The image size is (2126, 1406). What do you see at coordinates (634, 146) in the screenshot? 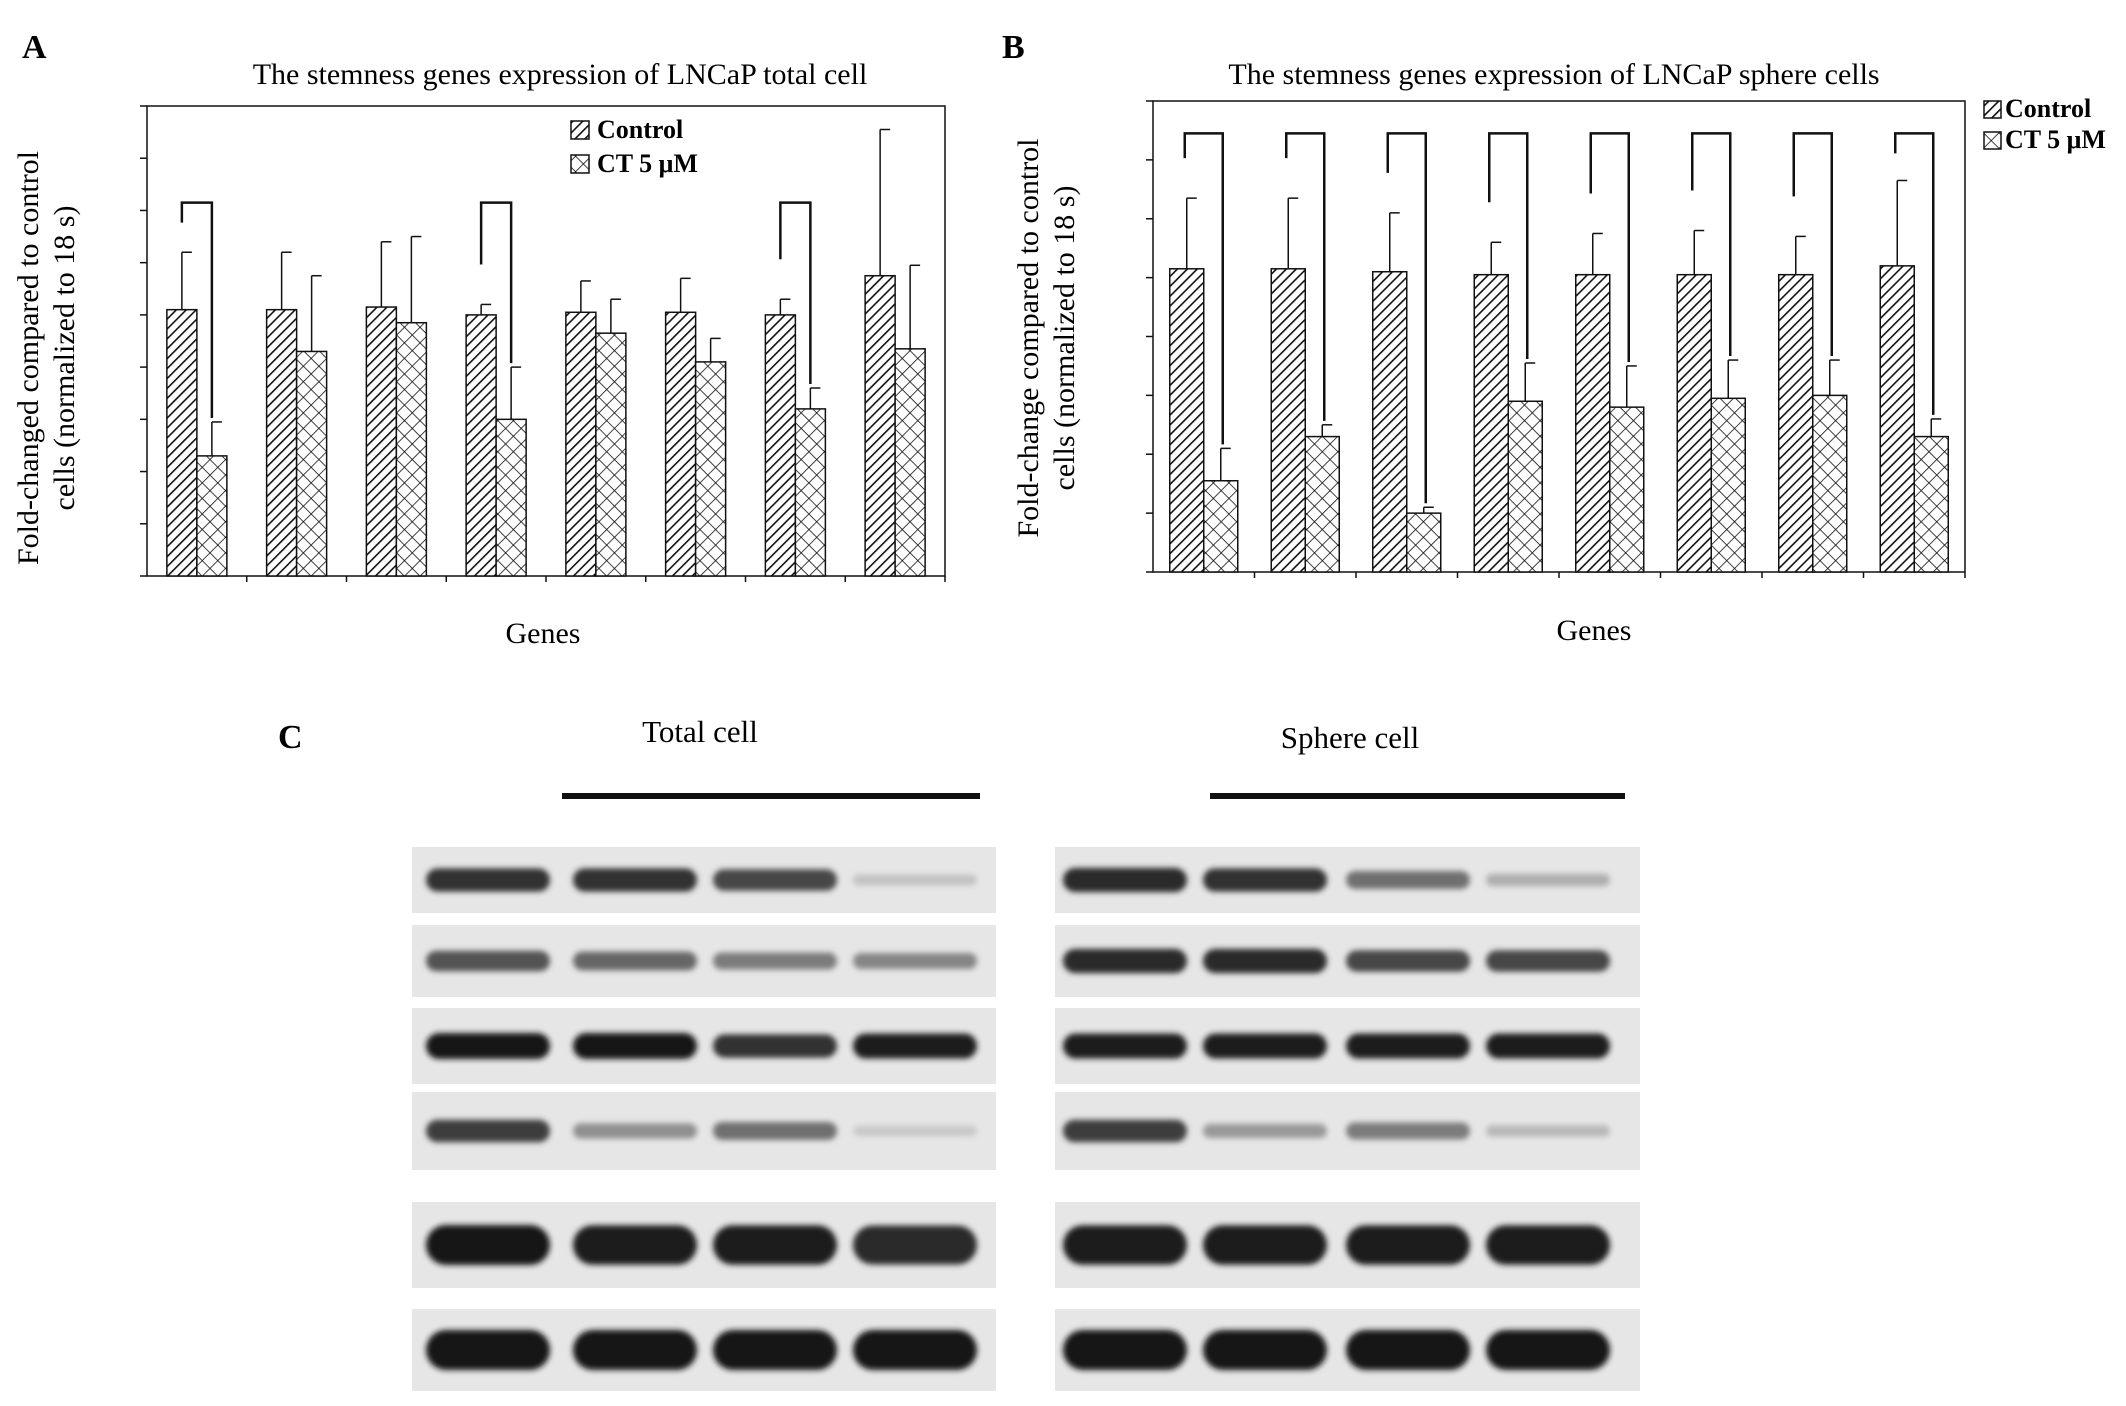
I see `chart-a-legend: Control CT 5 μM` at bounding box center [634, 146].